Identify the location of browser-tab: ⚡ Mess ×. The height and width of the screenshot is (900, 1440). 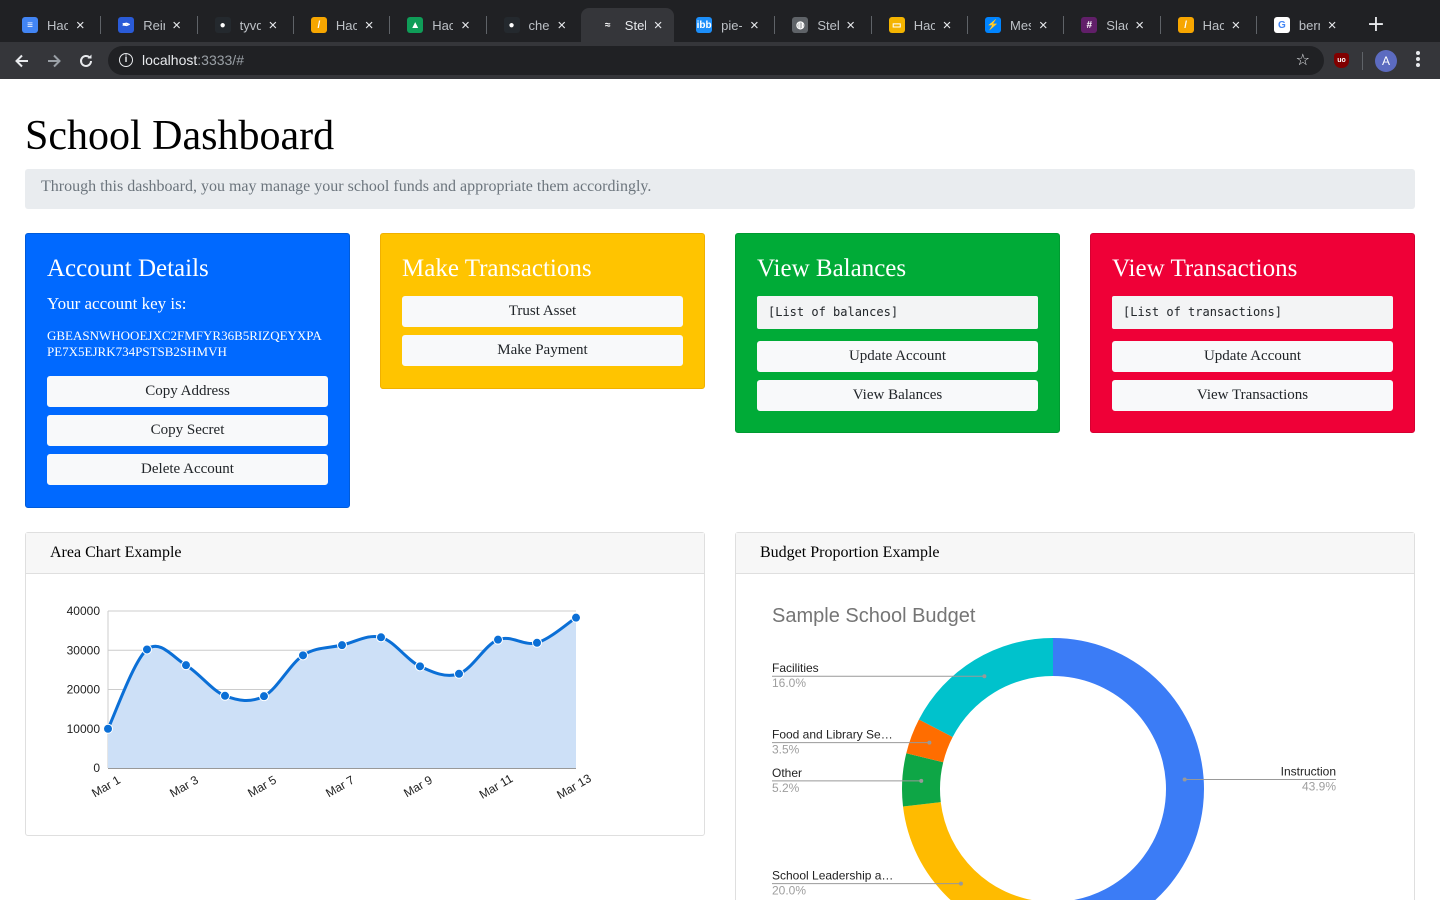
(1012, 25).